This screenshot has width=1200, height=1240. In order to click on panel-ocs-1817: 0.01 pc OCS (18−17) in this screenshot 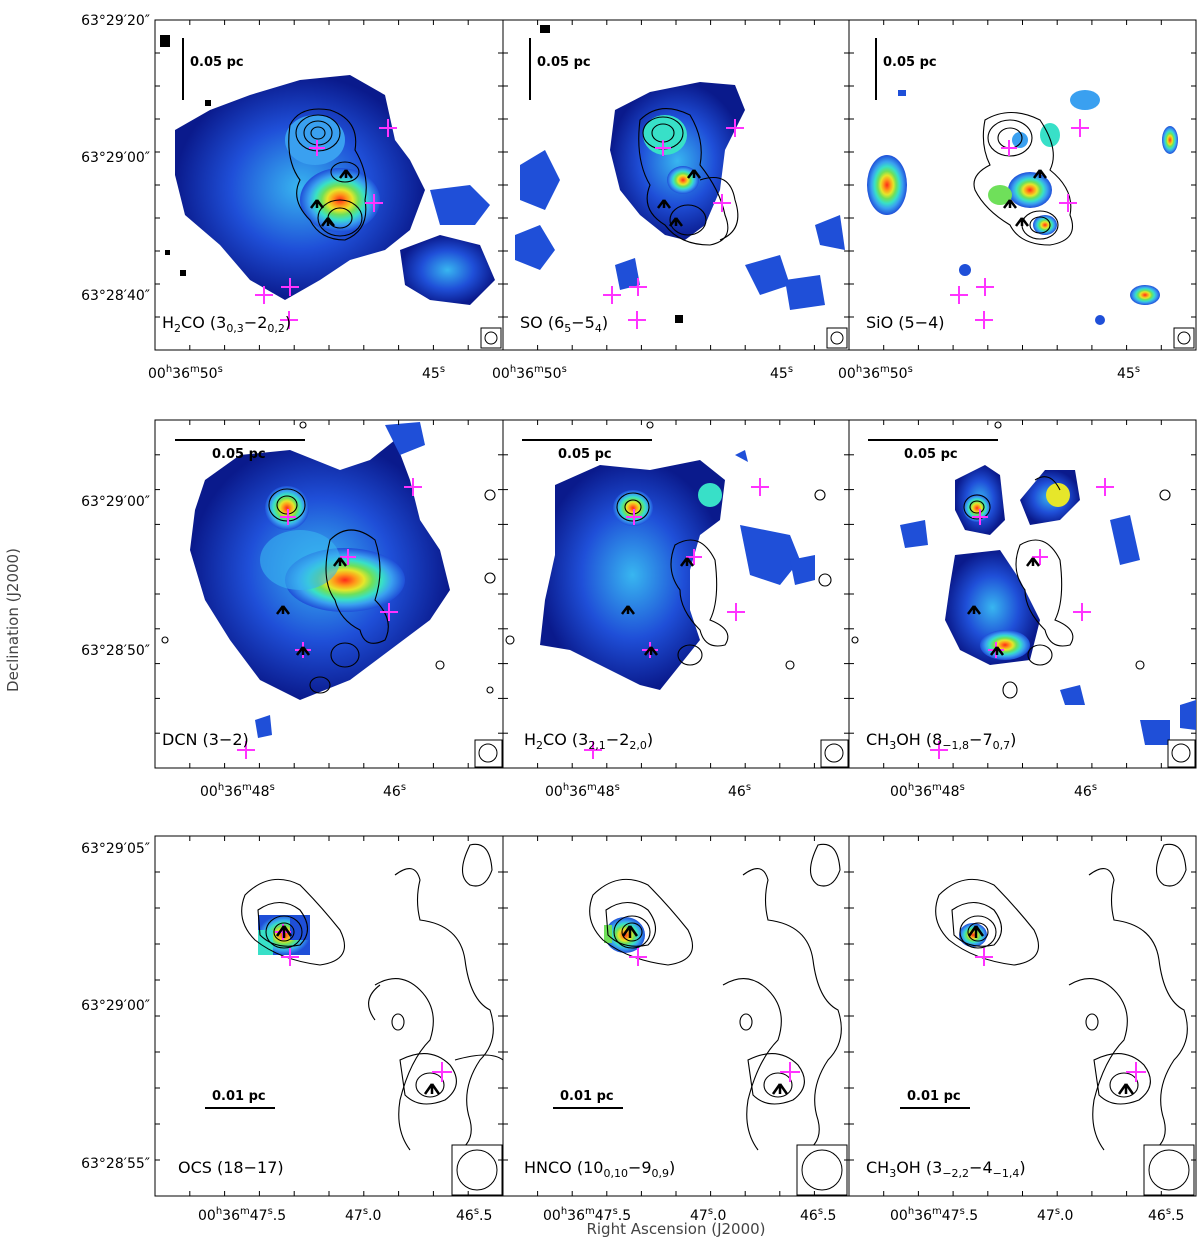, I will do `click(329, 1016)`.